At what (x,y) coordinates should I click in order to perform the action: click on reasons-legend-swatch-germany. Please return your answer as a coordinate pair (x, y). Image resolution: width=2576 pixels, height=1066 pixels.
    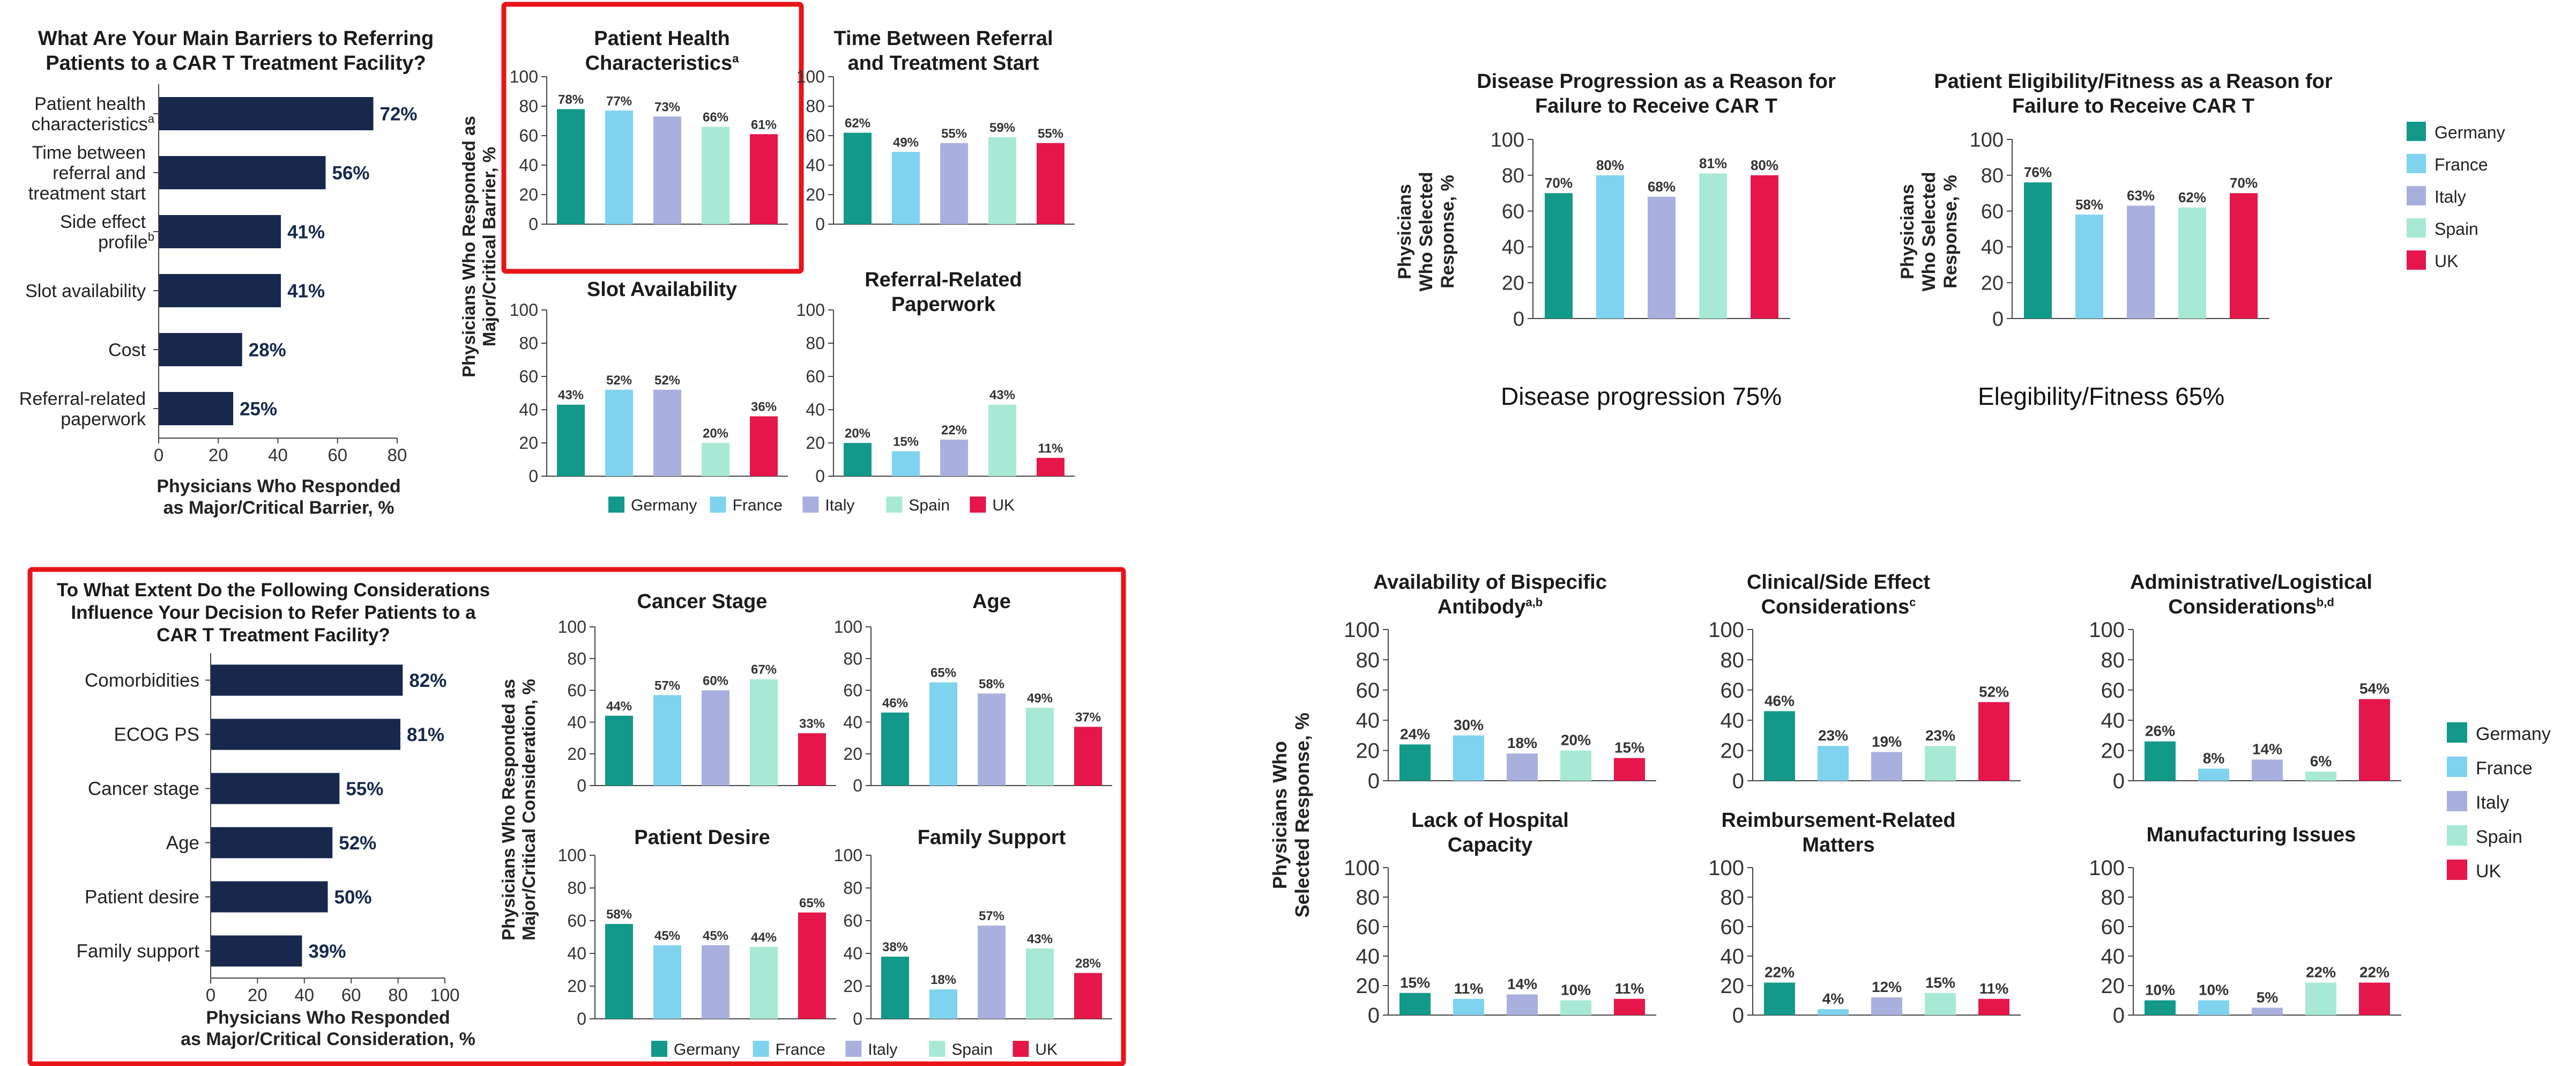
    Looking at the image, I should click on (2457, 732).